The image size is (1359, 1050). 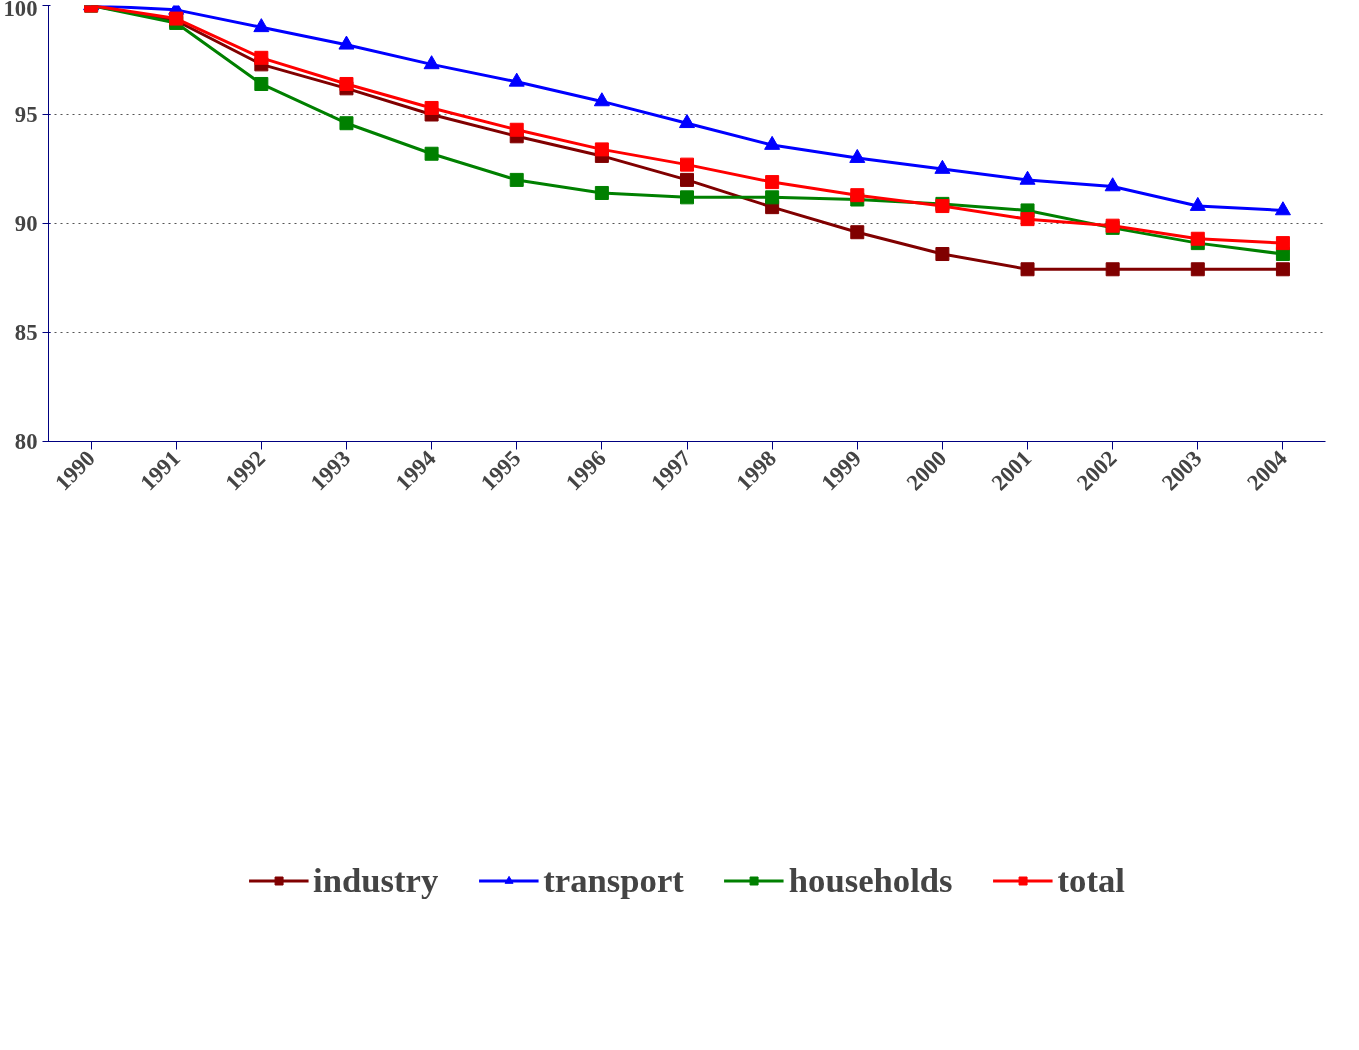 I want to click on y-tick-label: 90, so click(x=26, y=223).